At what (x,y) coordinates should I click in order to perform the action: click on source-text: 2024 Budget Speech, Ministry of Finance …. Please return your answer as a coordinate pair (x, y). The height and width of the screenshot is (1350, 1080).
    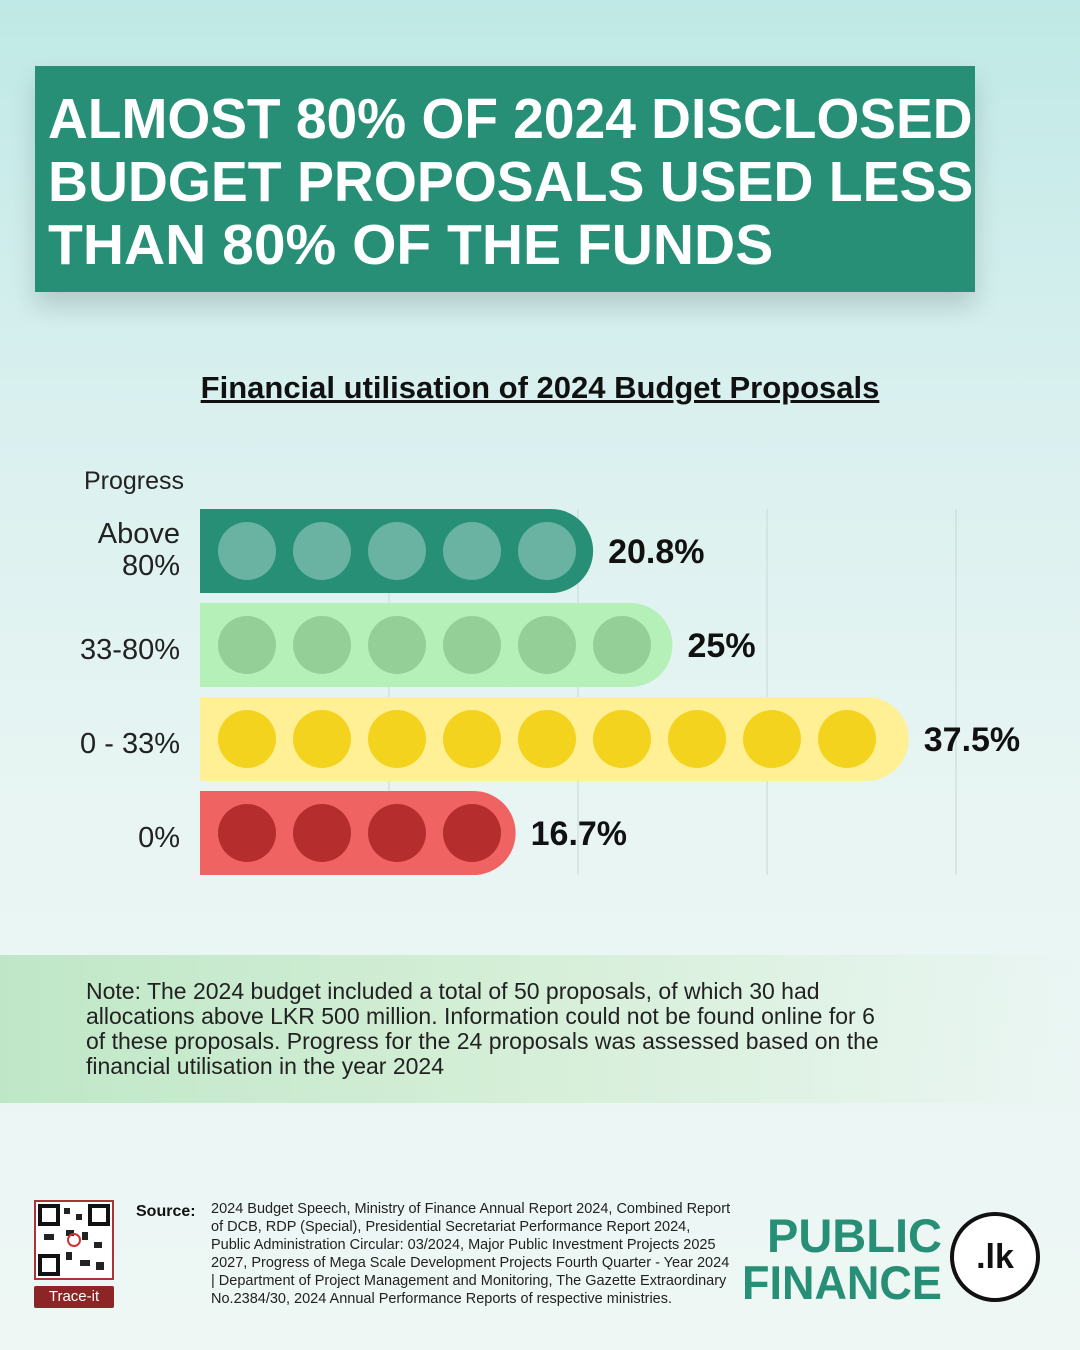
    Looking at the image, I should click on (471, 1254).